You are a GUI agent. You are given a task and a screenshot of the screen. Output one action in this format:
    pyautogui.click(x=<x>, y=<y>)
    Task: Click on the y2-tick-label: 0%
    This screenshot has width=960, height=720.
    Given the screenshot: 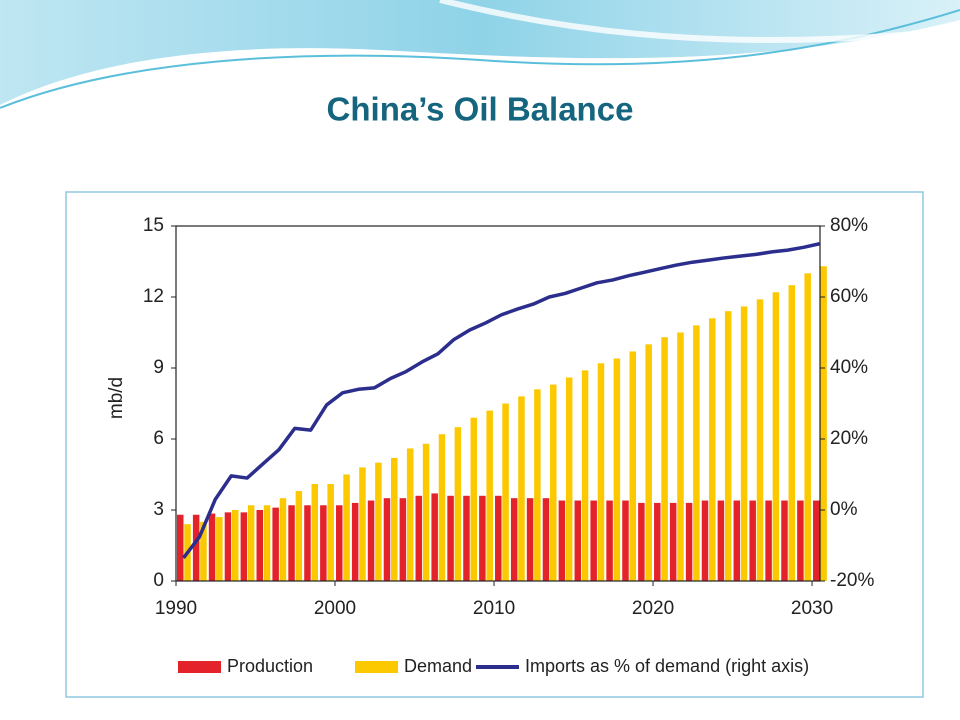 What is the action you would take?
    pyautogui.click(x=844, y=509)
    